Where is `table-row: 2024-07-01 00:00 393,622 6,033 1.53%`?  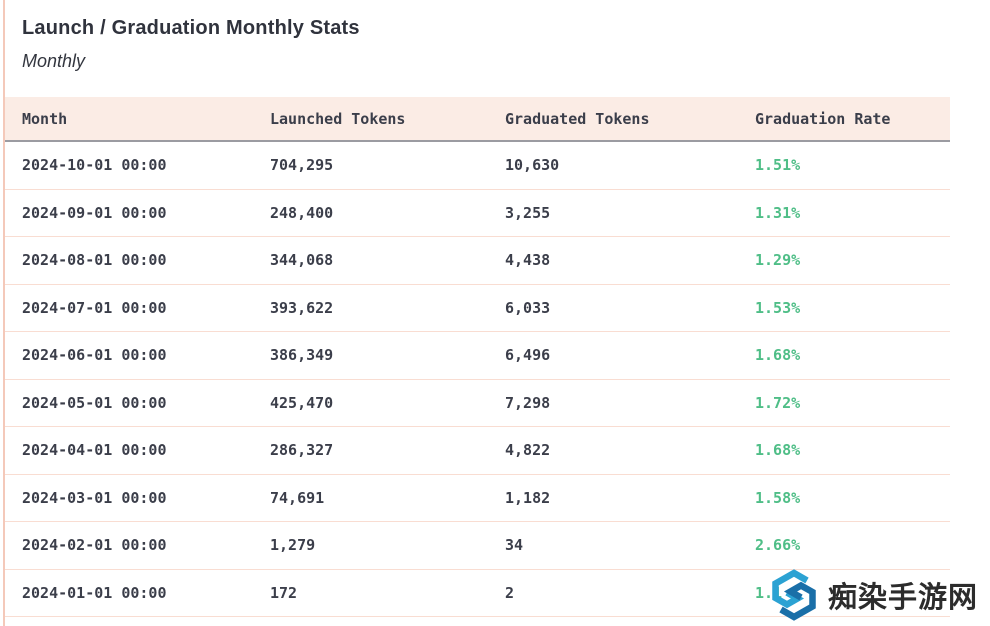
table-row: 2024-07-01 00:00 393,622 6,033 1.53% is located at coordinates (477, 308).